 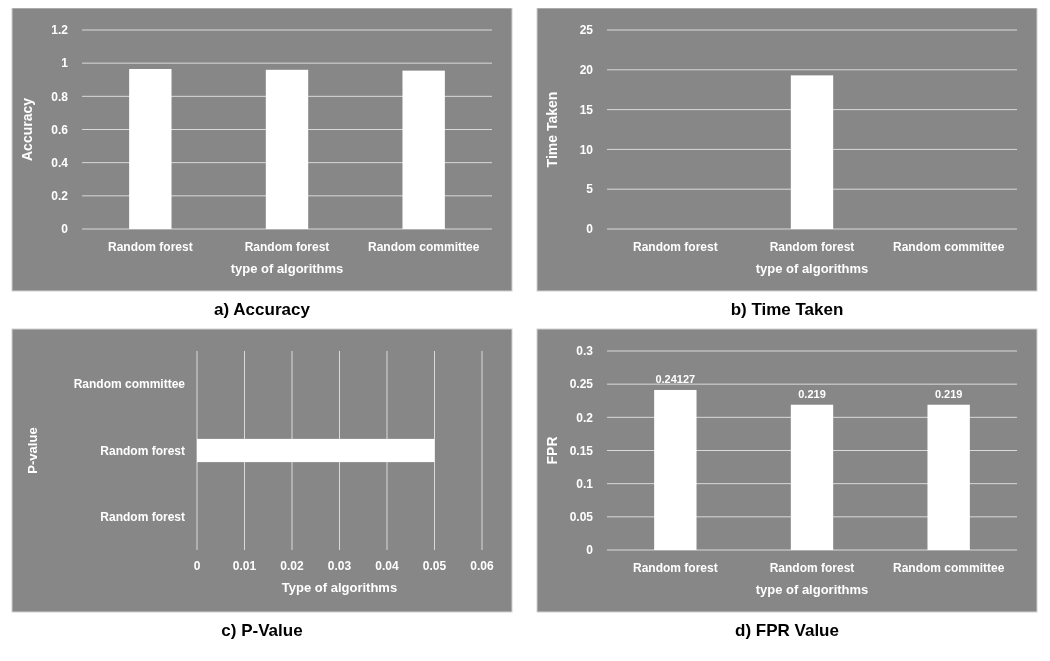 I want to click on y-tick-label: Random committee, so click(x=129, y=384).